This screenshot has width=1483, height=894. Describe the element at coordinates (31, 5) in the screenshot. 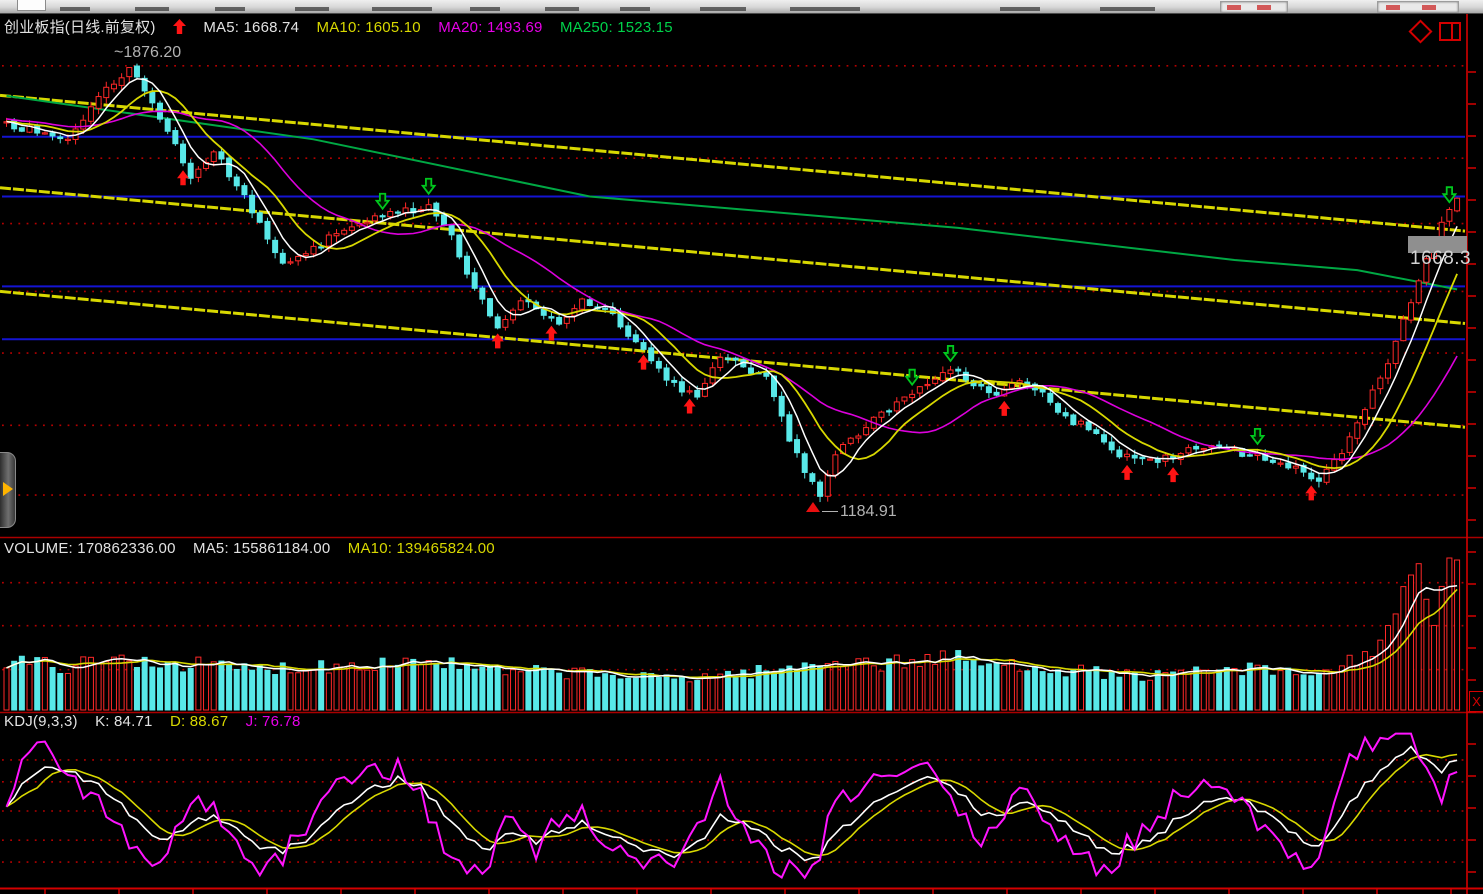

I see `app-logo-icon` at that location.